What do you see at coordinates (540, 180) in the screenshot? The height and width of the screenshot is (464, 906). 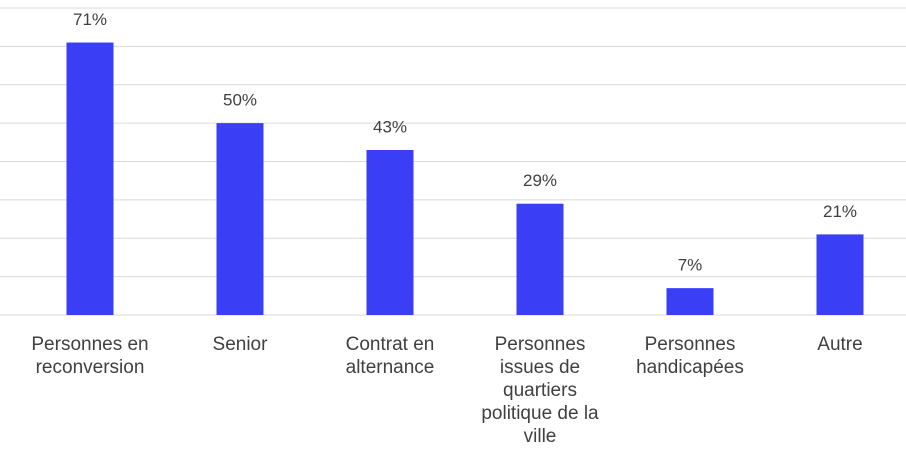 I see `data-label: 29%` at bounding box center [540, 180].